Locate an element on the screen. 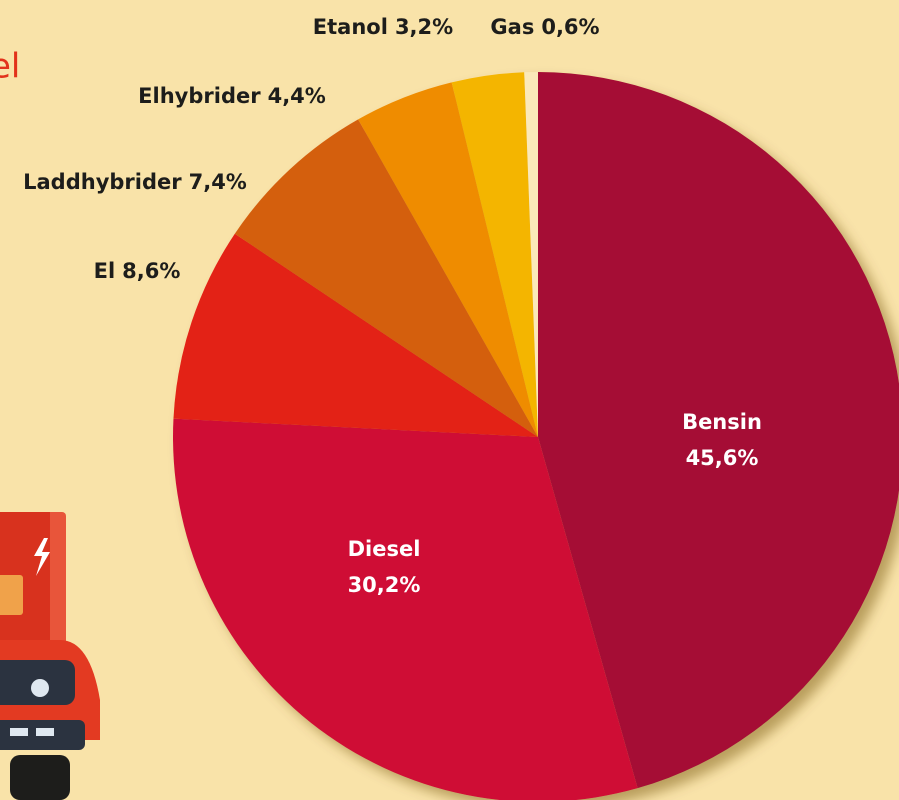 The height and width of the screenshot is (800, 899). slice-category: Elhybrider is located at coordinates (199, 96).